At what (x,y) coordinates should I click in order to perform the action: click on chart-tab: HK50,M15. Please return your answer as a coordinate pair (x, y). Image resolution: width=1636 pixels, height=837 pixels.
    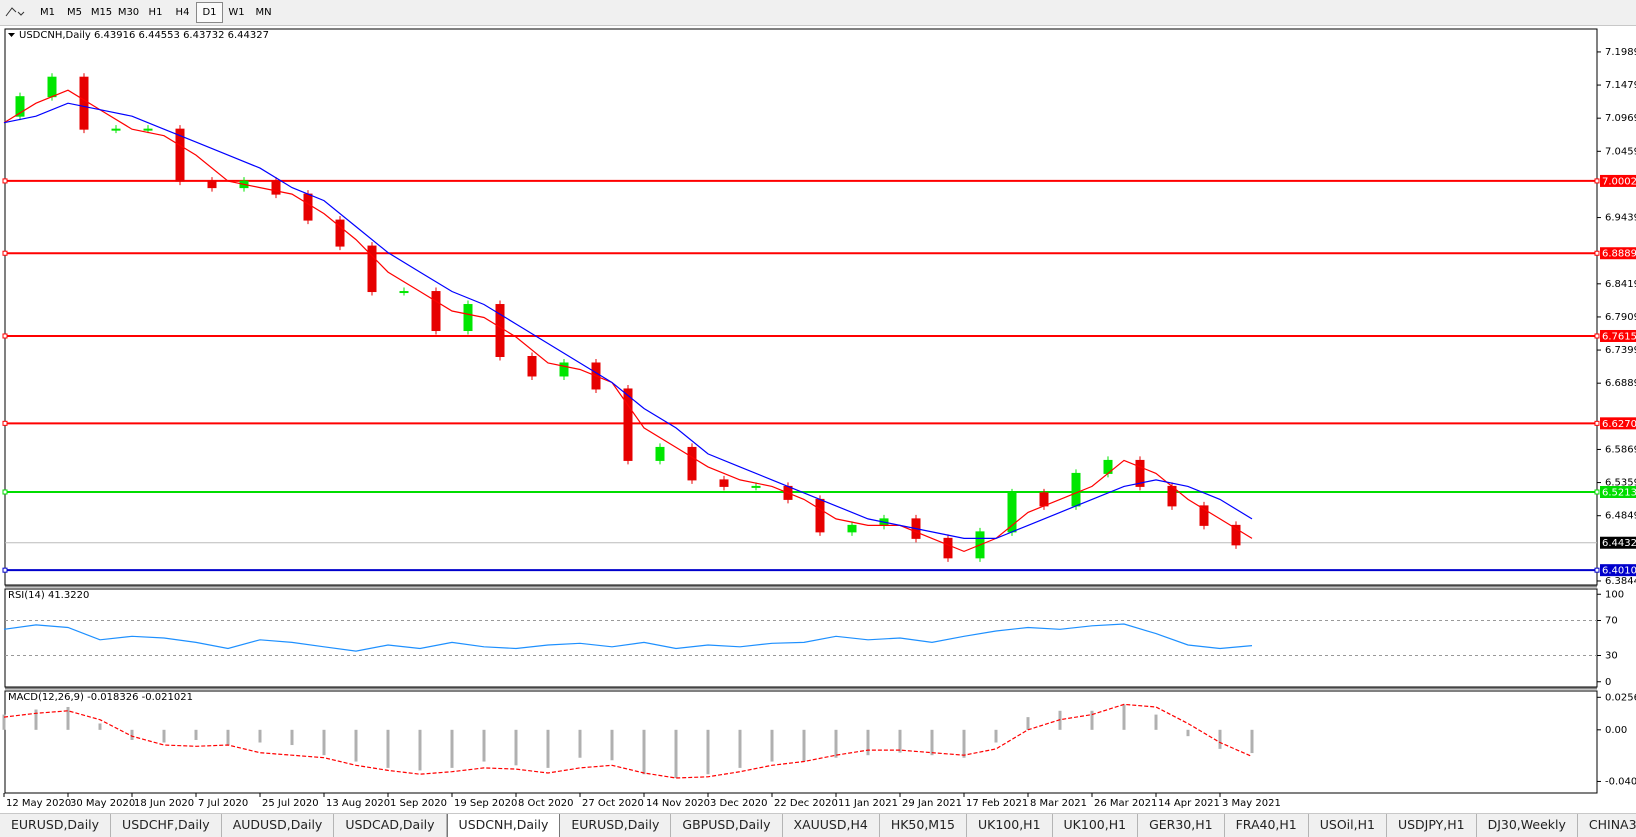
    Looking at the image, I should click on (923, 825).